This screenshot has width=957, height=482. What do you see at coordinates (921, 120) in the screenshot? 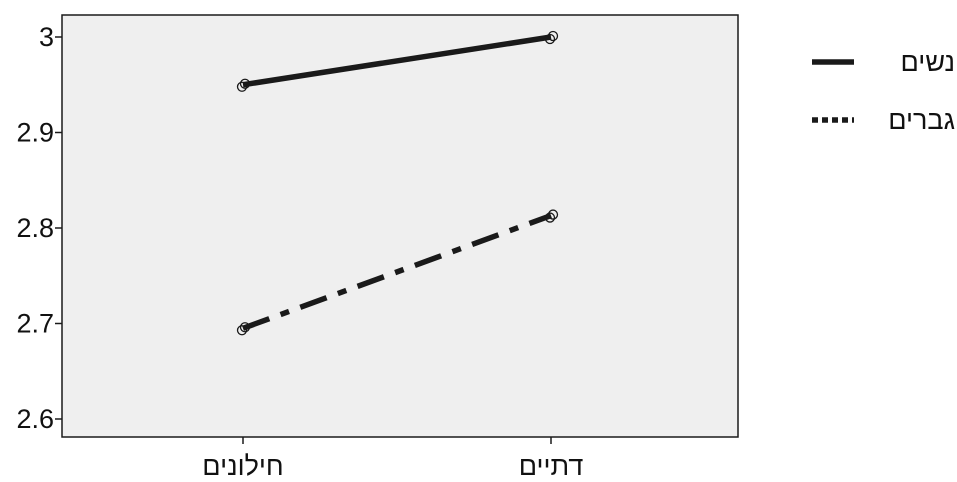
I see `legend-label: גברים` at bounding box center [921, 120].